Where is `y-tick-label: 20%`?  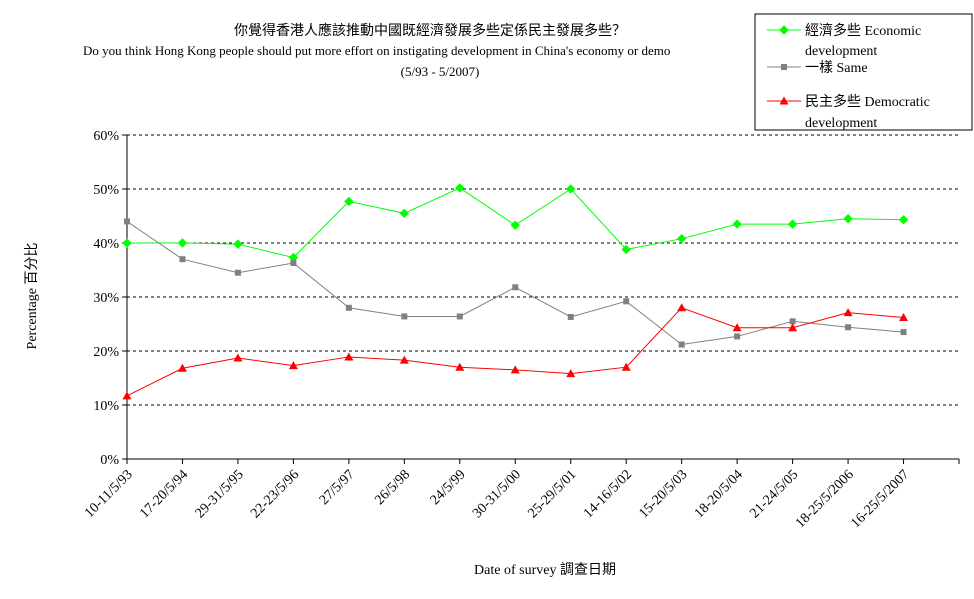 y-tick-label: 20% is located at coordinates (106, 352).